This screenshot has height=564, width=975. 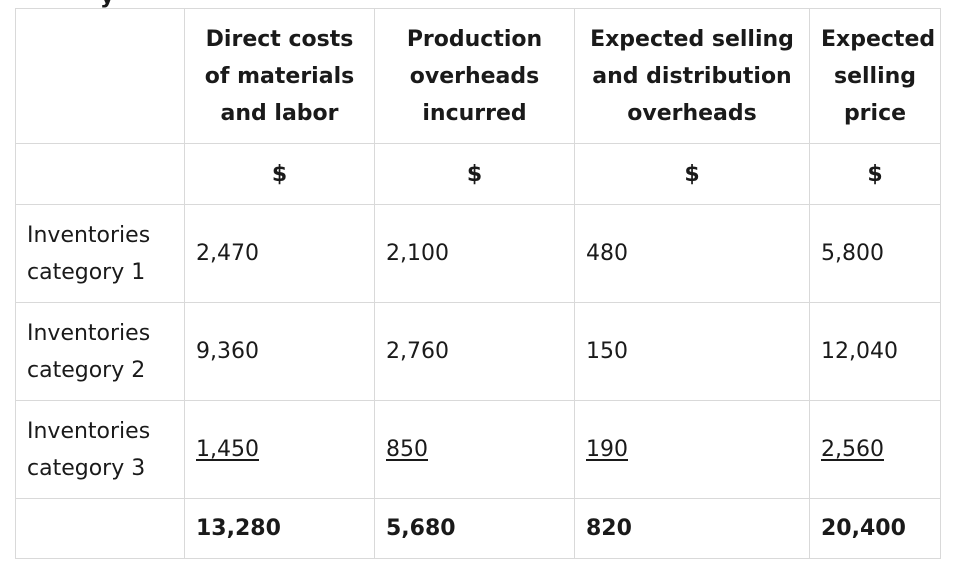 I want to click on totals-label-empty, so click(x=100, y=528).